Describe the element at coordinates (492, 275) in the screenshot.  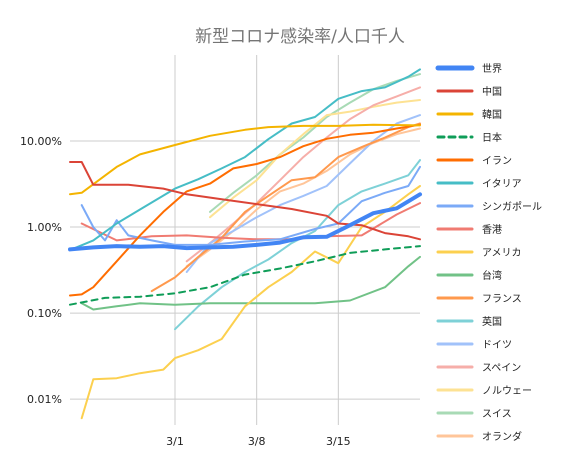
I see `legend-label: 台湾` at that location.